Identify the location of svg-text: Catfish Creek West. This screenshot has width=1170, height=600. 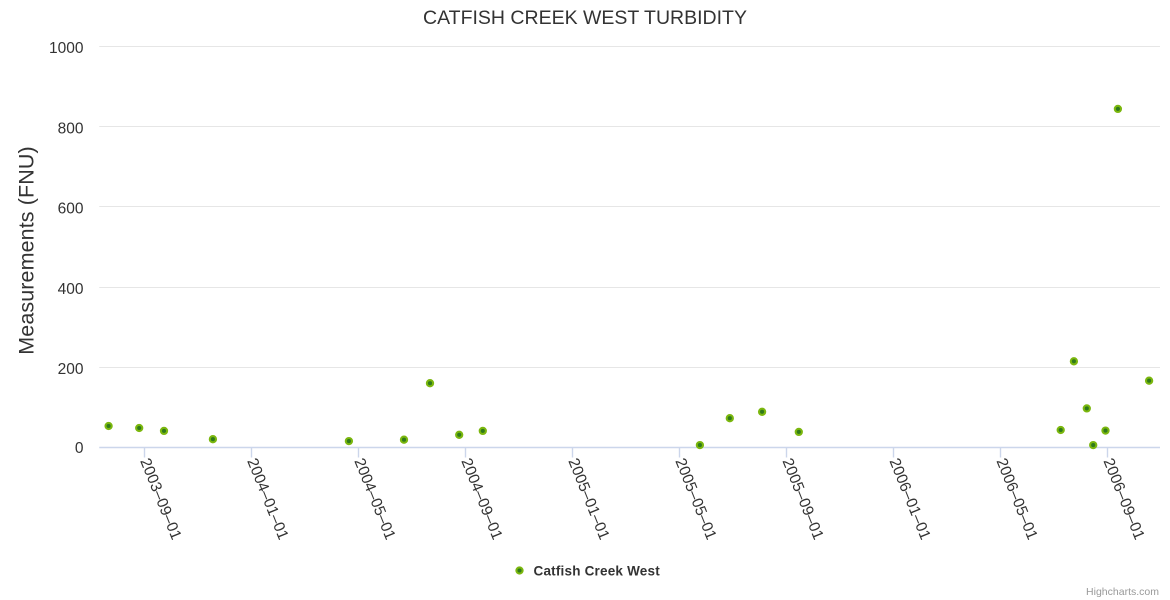
(597, 571).